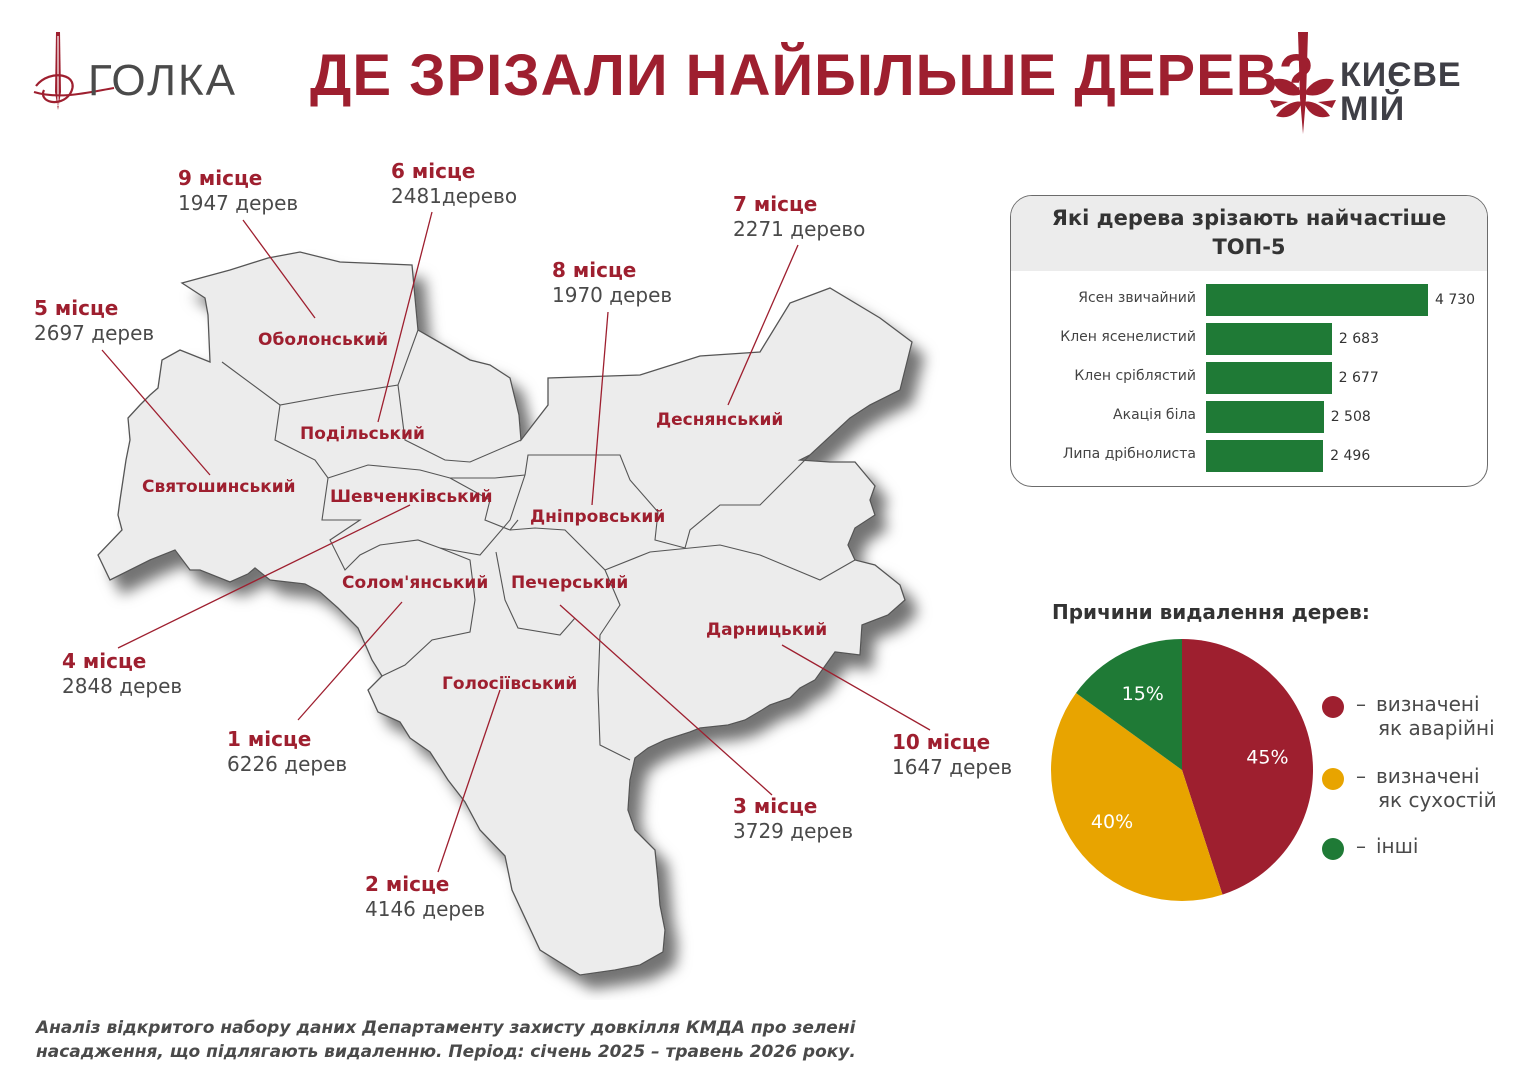 The width and height of the screenshot is (1536, 1086). I want to click on rank-solomianskyi: 1 місце, so click(269, 739).